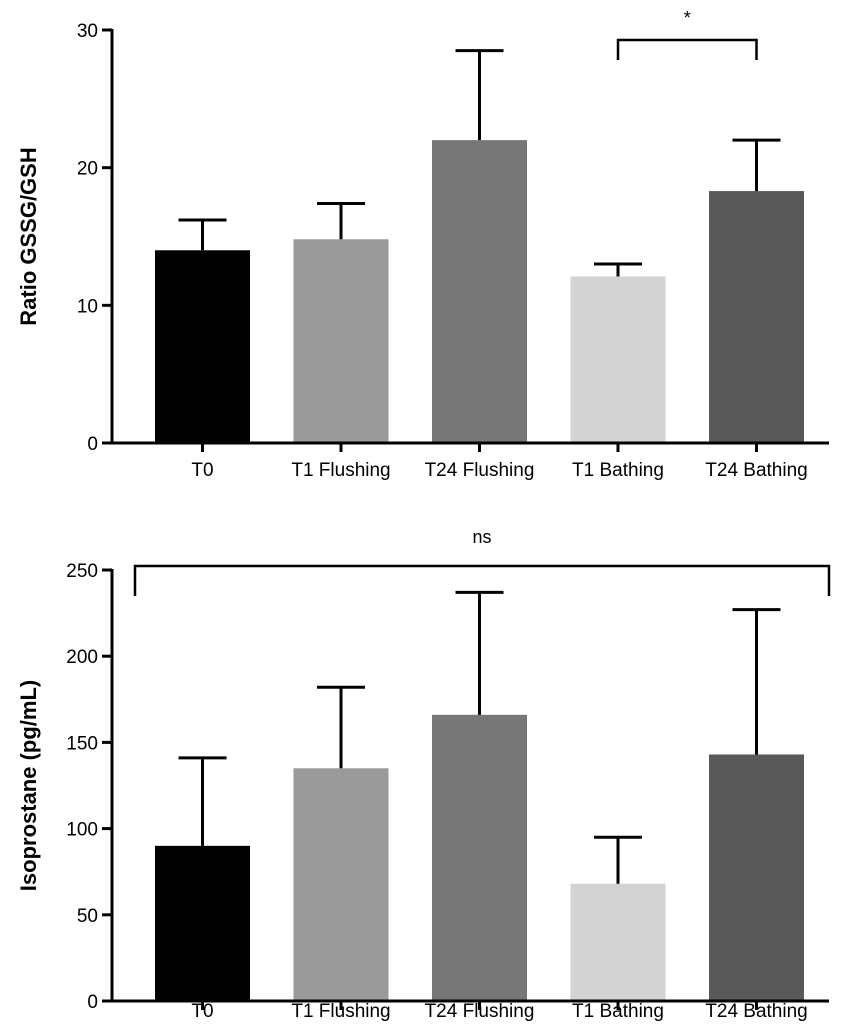  I want to click on y-tick-label-5: 250, so click(82, 571).